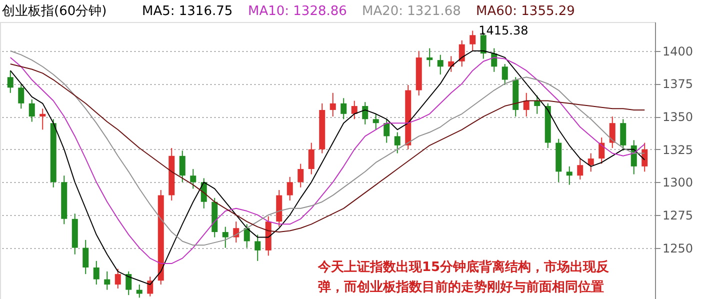 The height and width of the screenshot is (299, 709). What do you see at coordinates (678, 84) in the screenshot?
I see `y-tick-label: 1375` at bounding box center [678, 84].